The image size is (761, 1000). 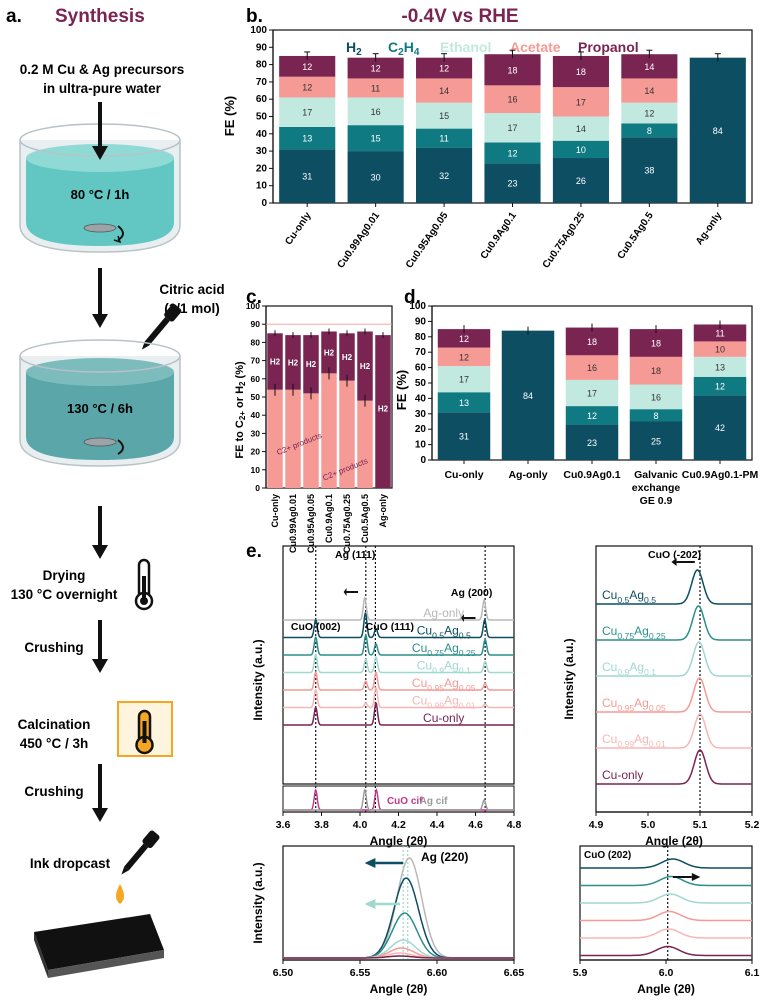 I want to click on bar-value-label: 42, so click(x=720, y=428).